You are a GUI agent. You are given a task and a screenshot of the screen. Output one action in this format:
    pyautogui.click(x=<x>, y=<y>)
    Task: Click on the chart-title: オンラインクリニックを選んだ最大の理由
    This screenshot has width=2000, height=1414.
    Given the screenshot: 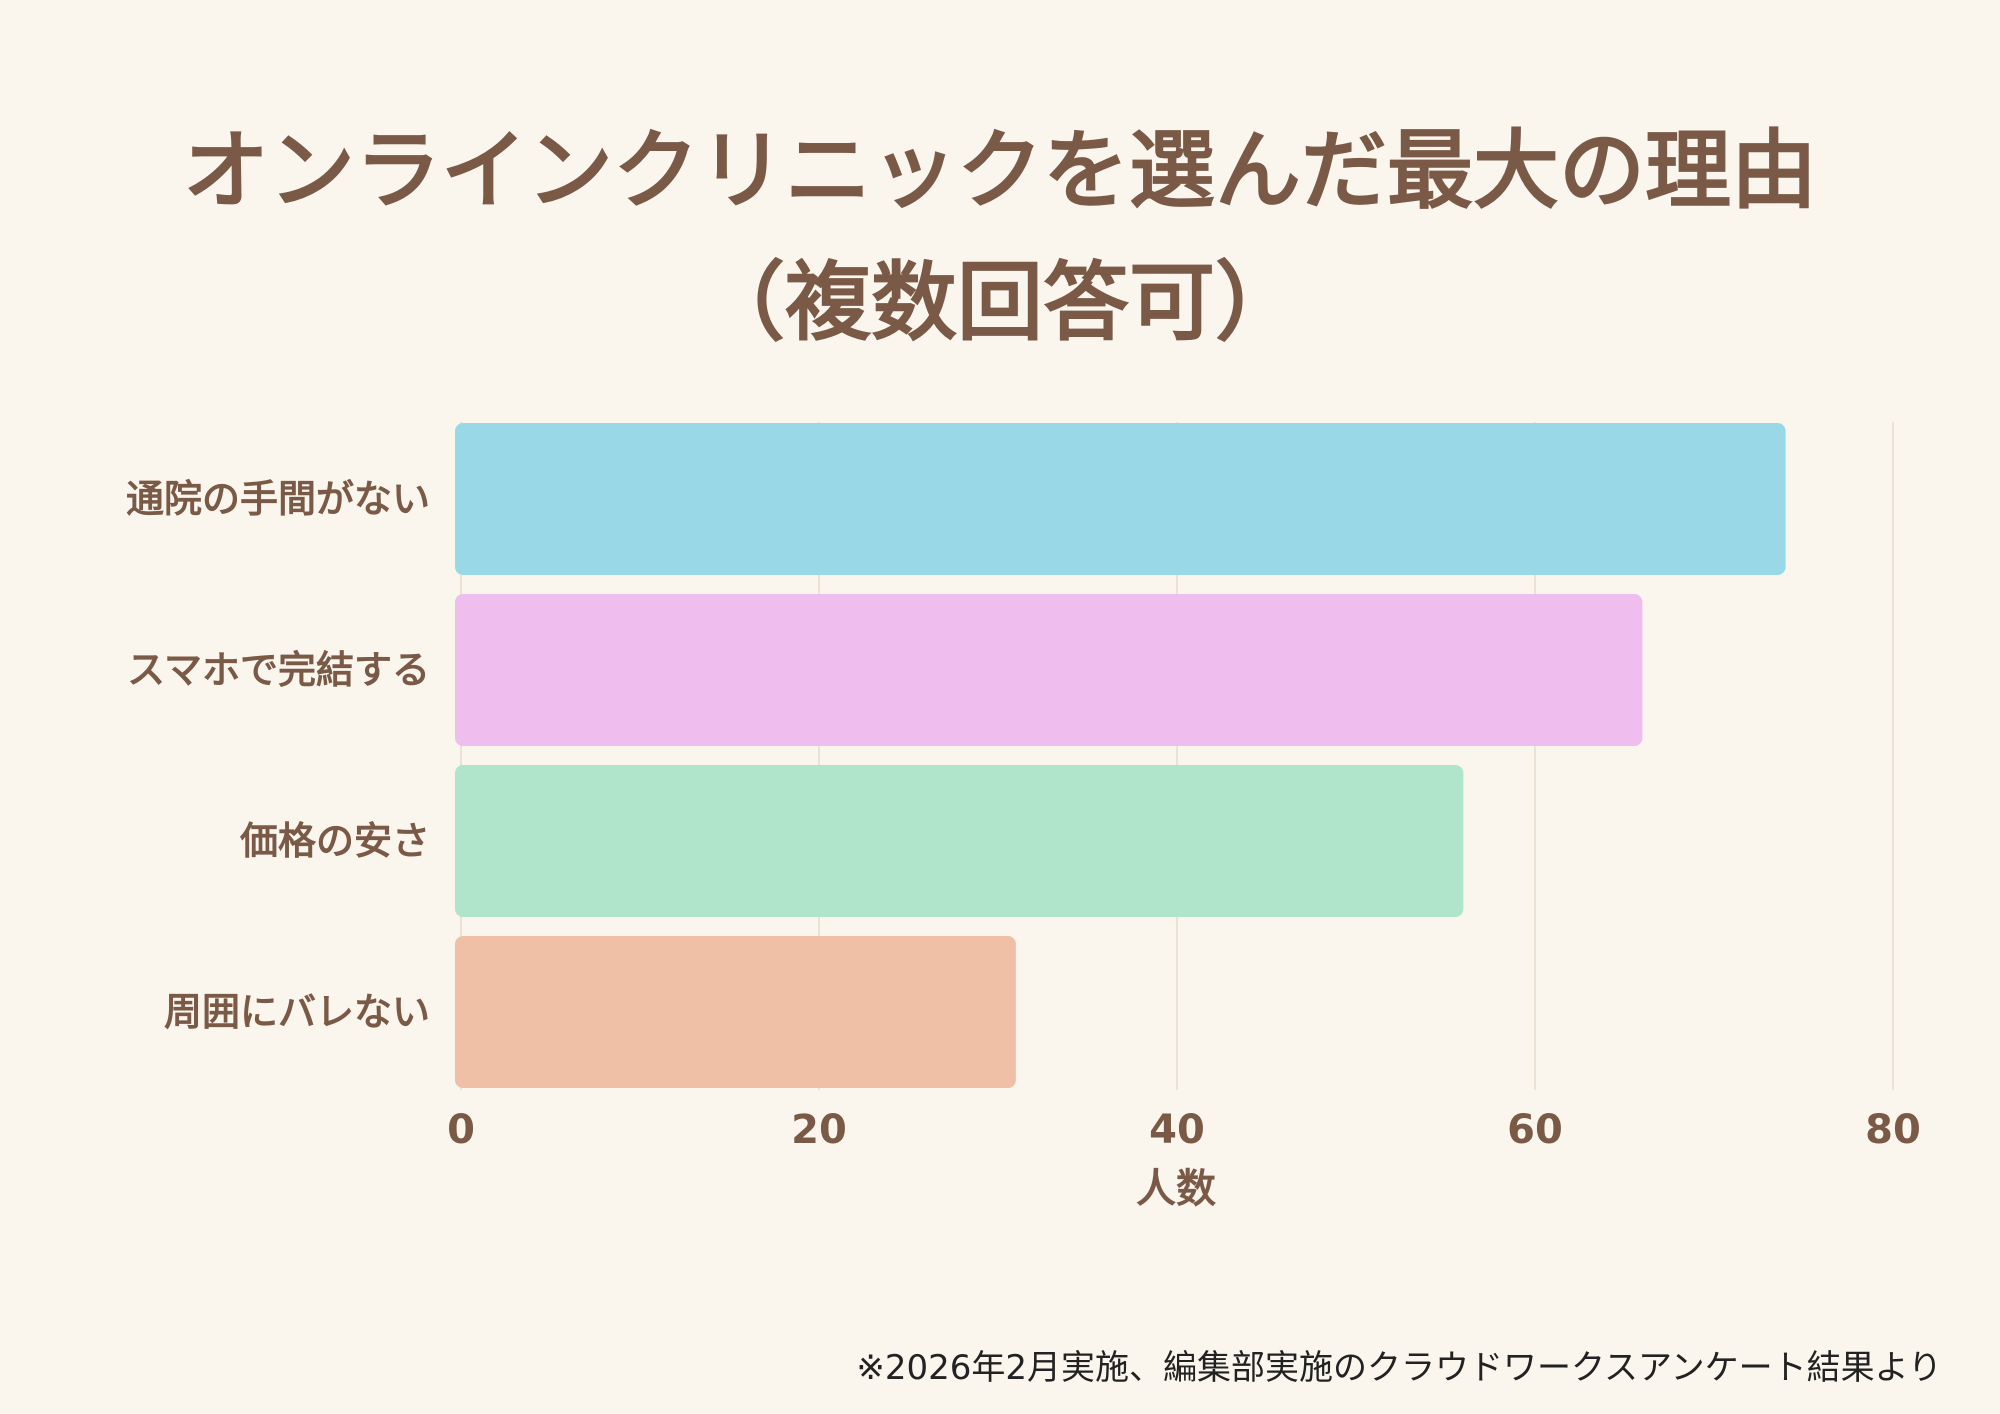 What is the action you would take?
    pyautogui.click(x=1000, y=171)
    